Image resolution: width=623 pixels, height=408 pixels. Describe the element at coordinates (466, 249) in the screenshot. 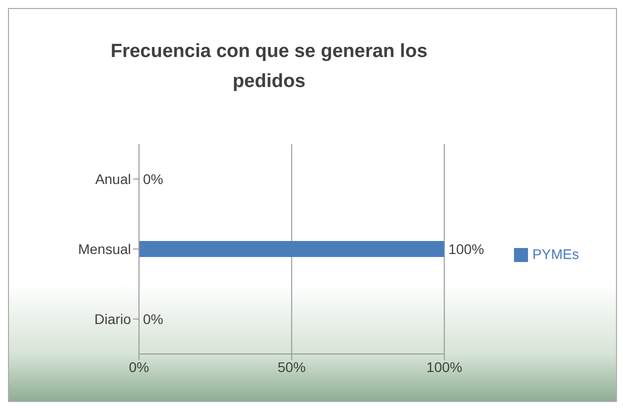

I see `data-label: 100%` at that location.